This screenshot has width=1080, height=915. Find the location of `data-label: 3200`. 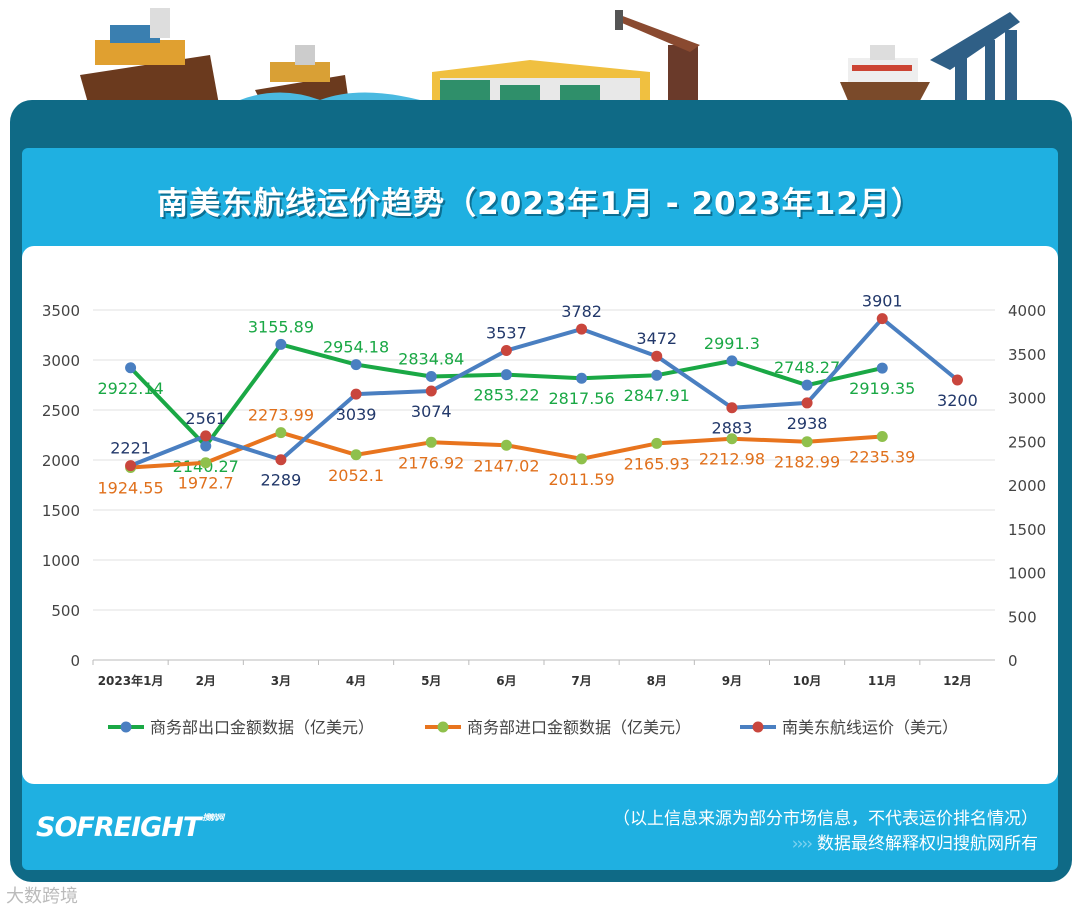

data-label: 3200 is located at coordinates (957, 400).